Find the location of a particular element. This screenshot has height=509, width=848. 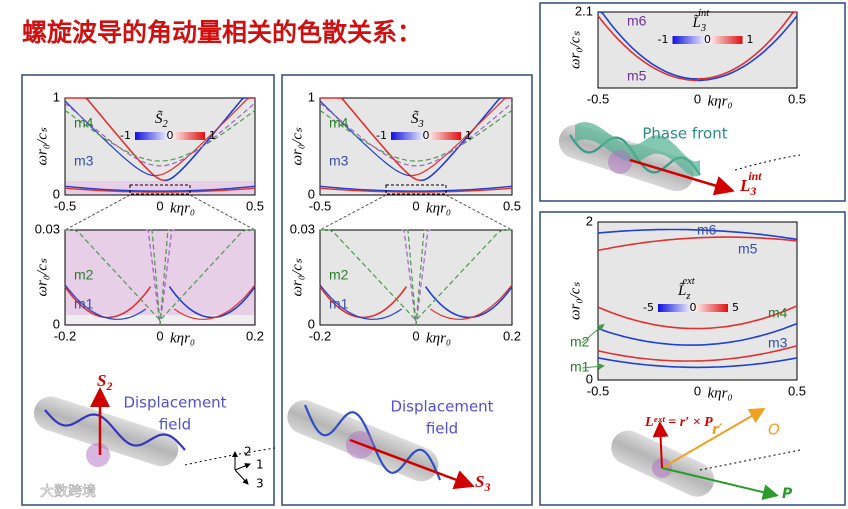

cross-section is located at coordinates (620, 162).